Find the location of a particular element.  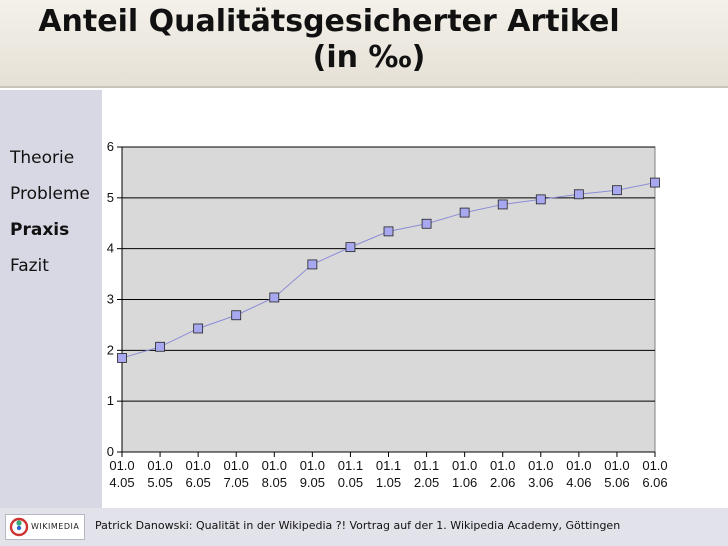

y-tick-label: 0 is located at coordinates (110, 451).